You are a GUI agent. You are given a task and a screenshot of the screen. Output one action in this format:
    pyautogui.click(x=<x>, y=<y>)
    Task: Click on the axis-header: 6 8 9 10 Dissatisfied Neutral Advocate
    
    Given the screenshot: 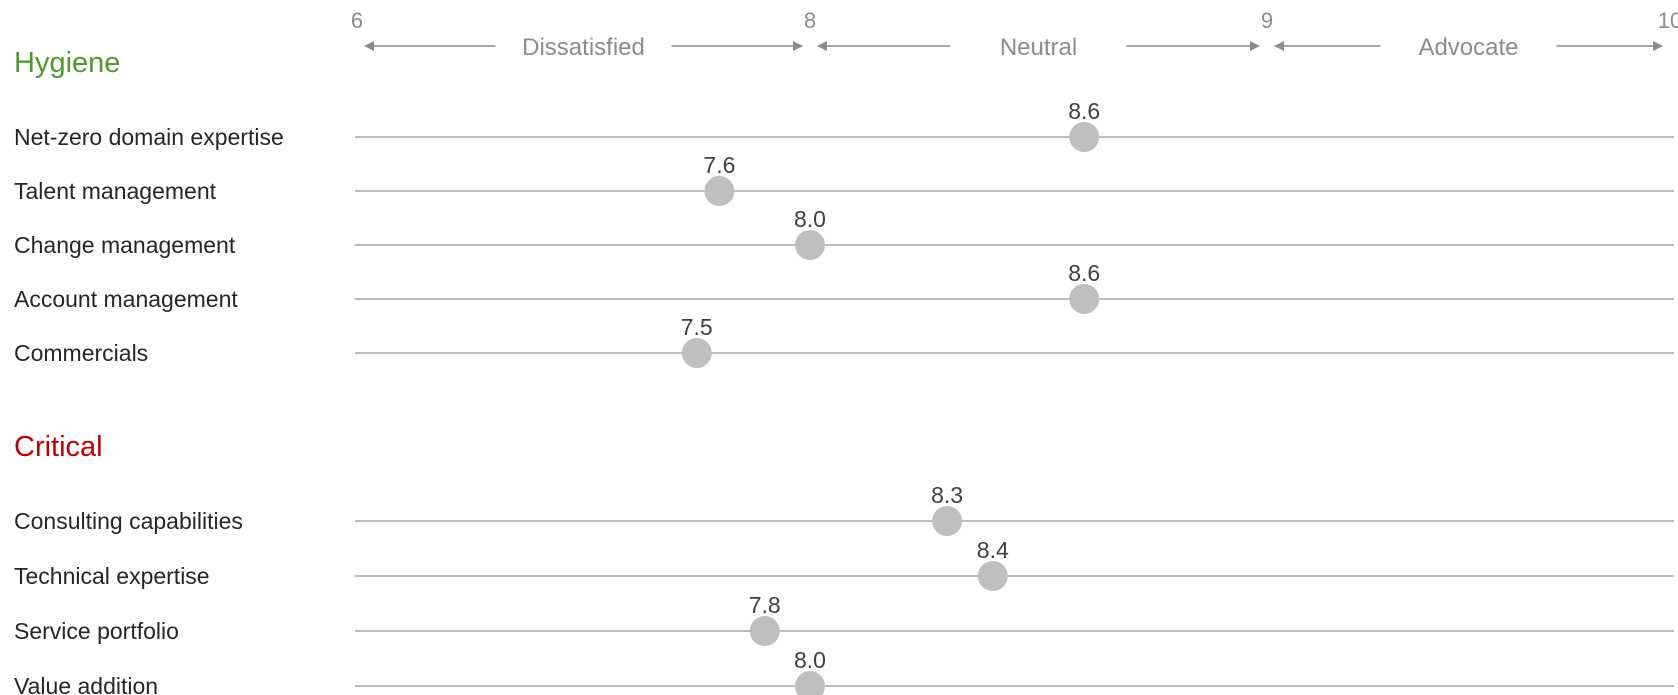 What is the action you would take?
    pyautogui.click(x=1014, y=34)
    